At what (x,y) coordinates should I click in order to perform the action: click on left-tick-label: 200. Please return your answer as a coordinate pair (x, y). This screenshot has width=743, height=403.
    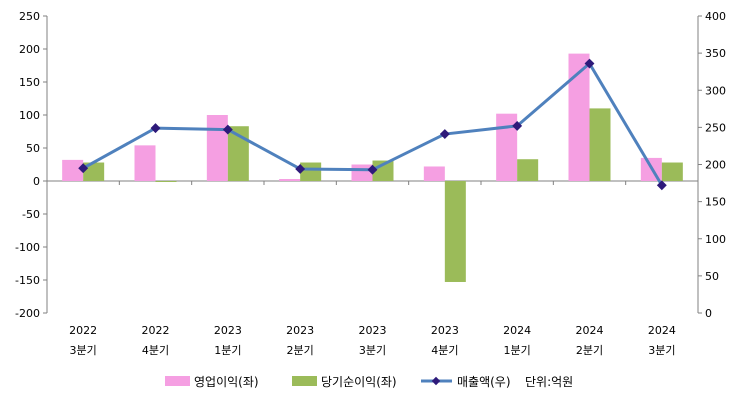
    Looking at the image, I should click on (29, 49).